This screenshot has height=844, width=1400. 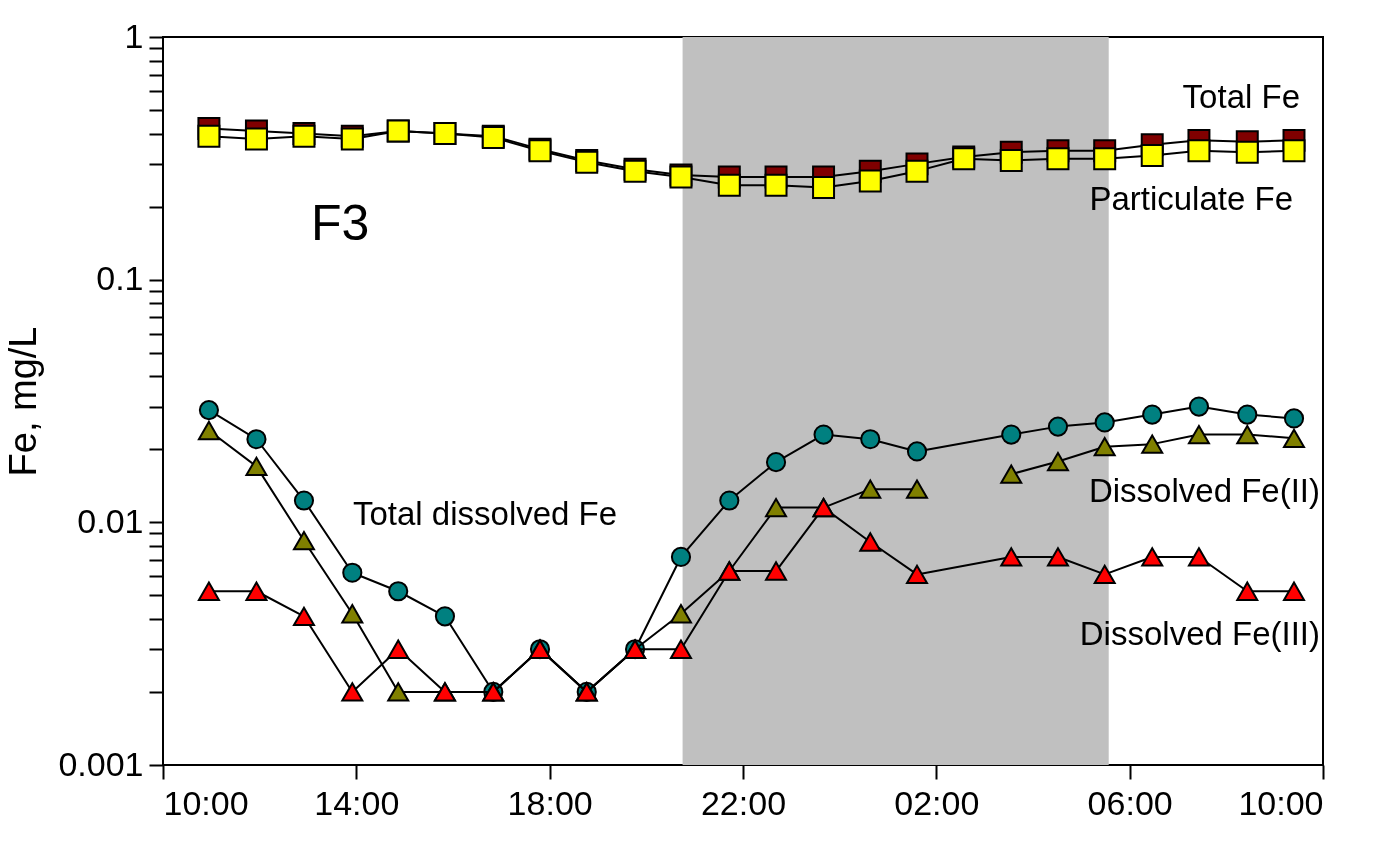 What do you see at coordinates (1204, 490) in the screenshot?
I see `annotation: Dissolved Fe(II)` at bounding box center [1204, 490].